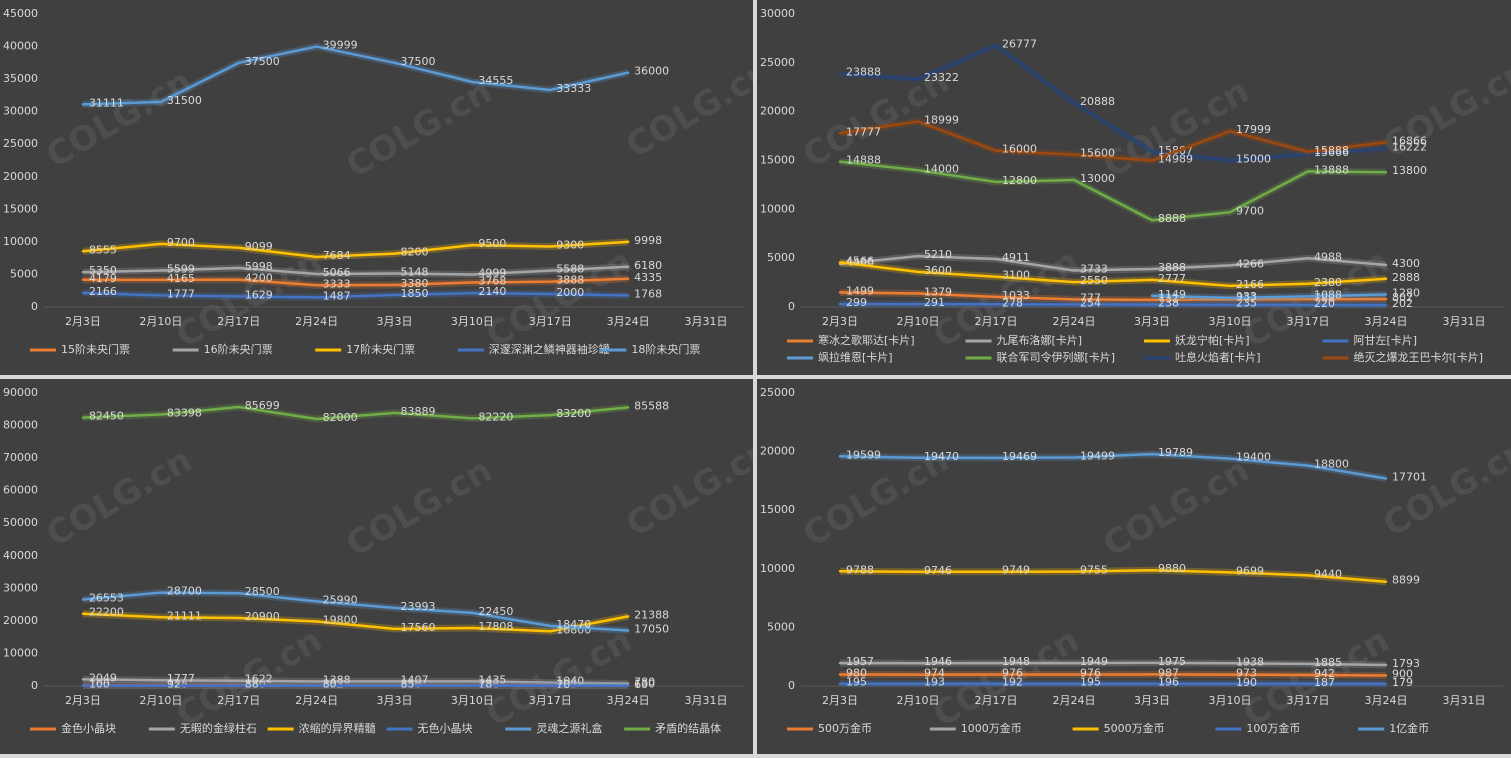 The image size is (1511, 758). I want to click on y-tick-label: 70000, so click(20, 457).